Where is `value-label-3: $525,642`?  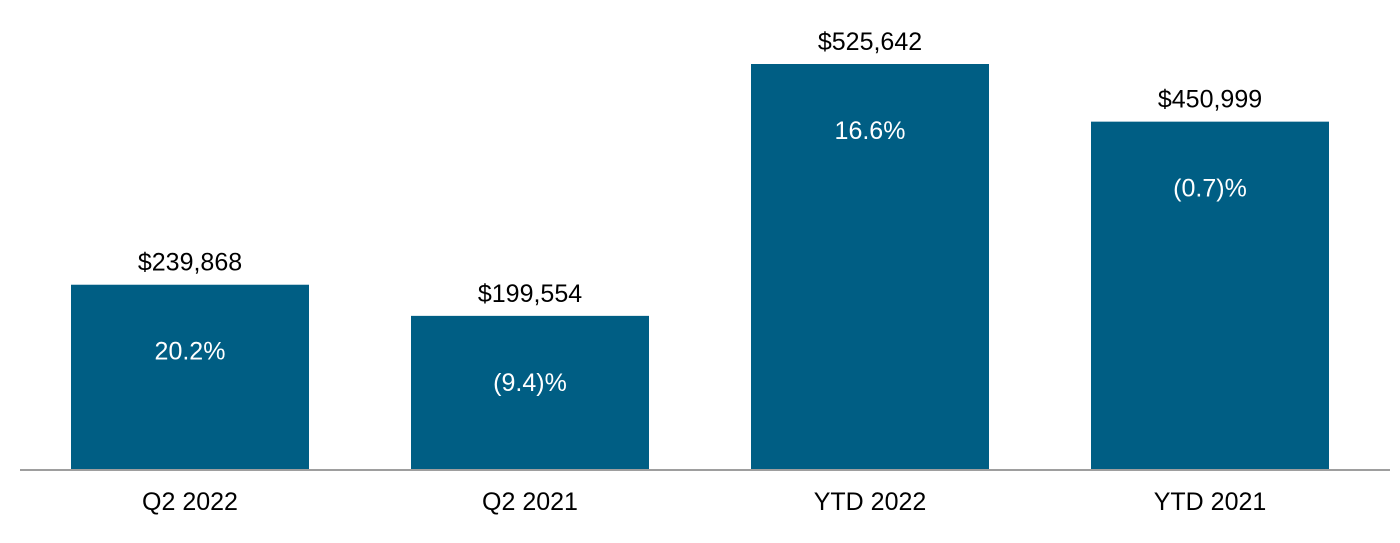 value-label-3: $525,642 is located at coordinates (870, 42).